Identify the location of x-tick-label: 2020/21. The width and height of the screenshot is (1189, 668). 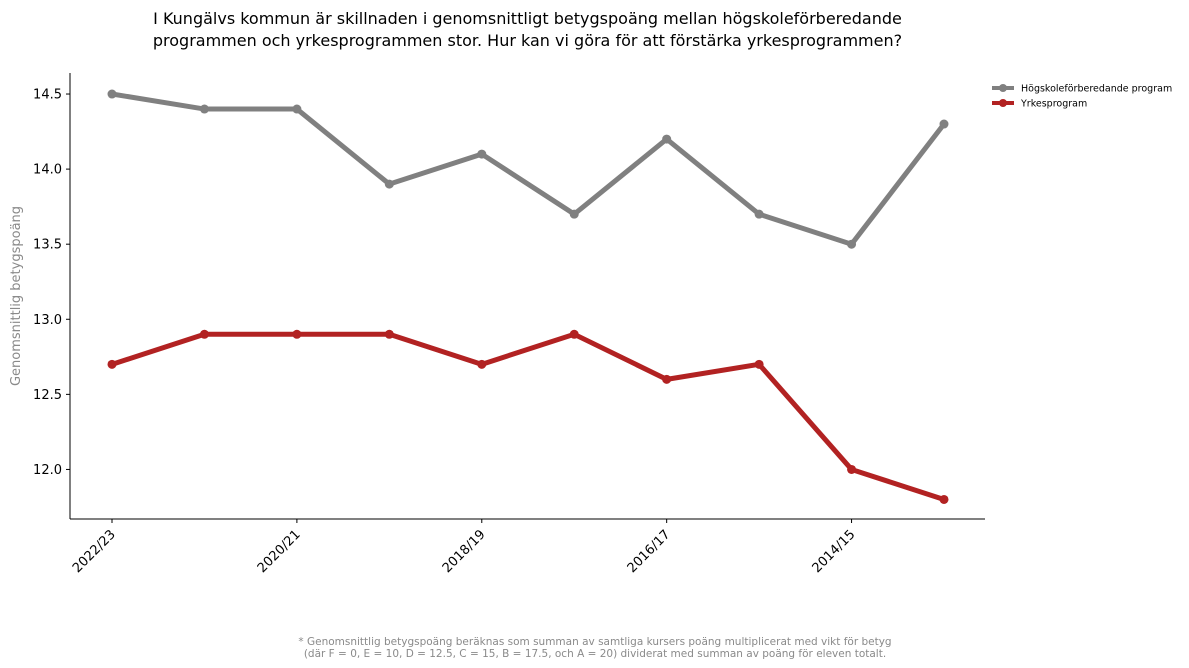
(279, 551).